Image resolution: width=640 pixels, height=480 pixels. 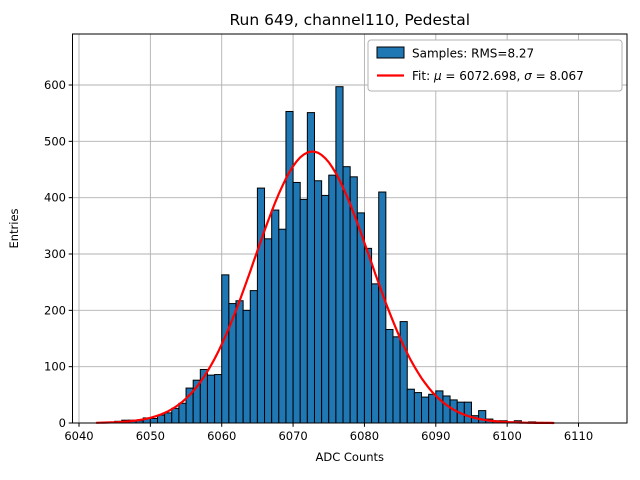 What do you see at coordinates (349, 20) in the screenshot?
I see `chart-title: Run 649, channel110, Pedestal` at bounding box center [349, 20].